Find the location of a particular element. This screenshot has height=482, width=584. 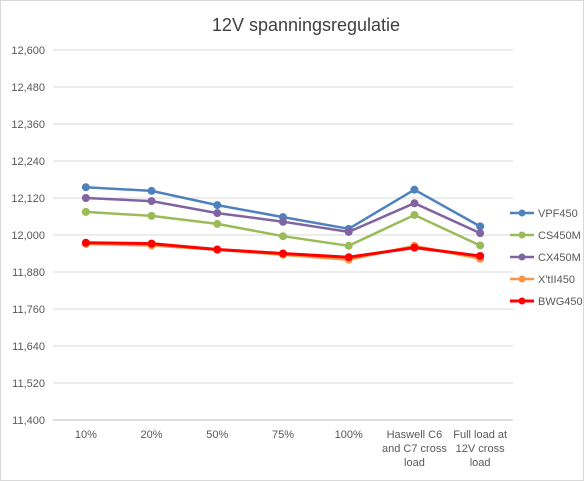

series-bwg450 is located at coordinates (283, 250).